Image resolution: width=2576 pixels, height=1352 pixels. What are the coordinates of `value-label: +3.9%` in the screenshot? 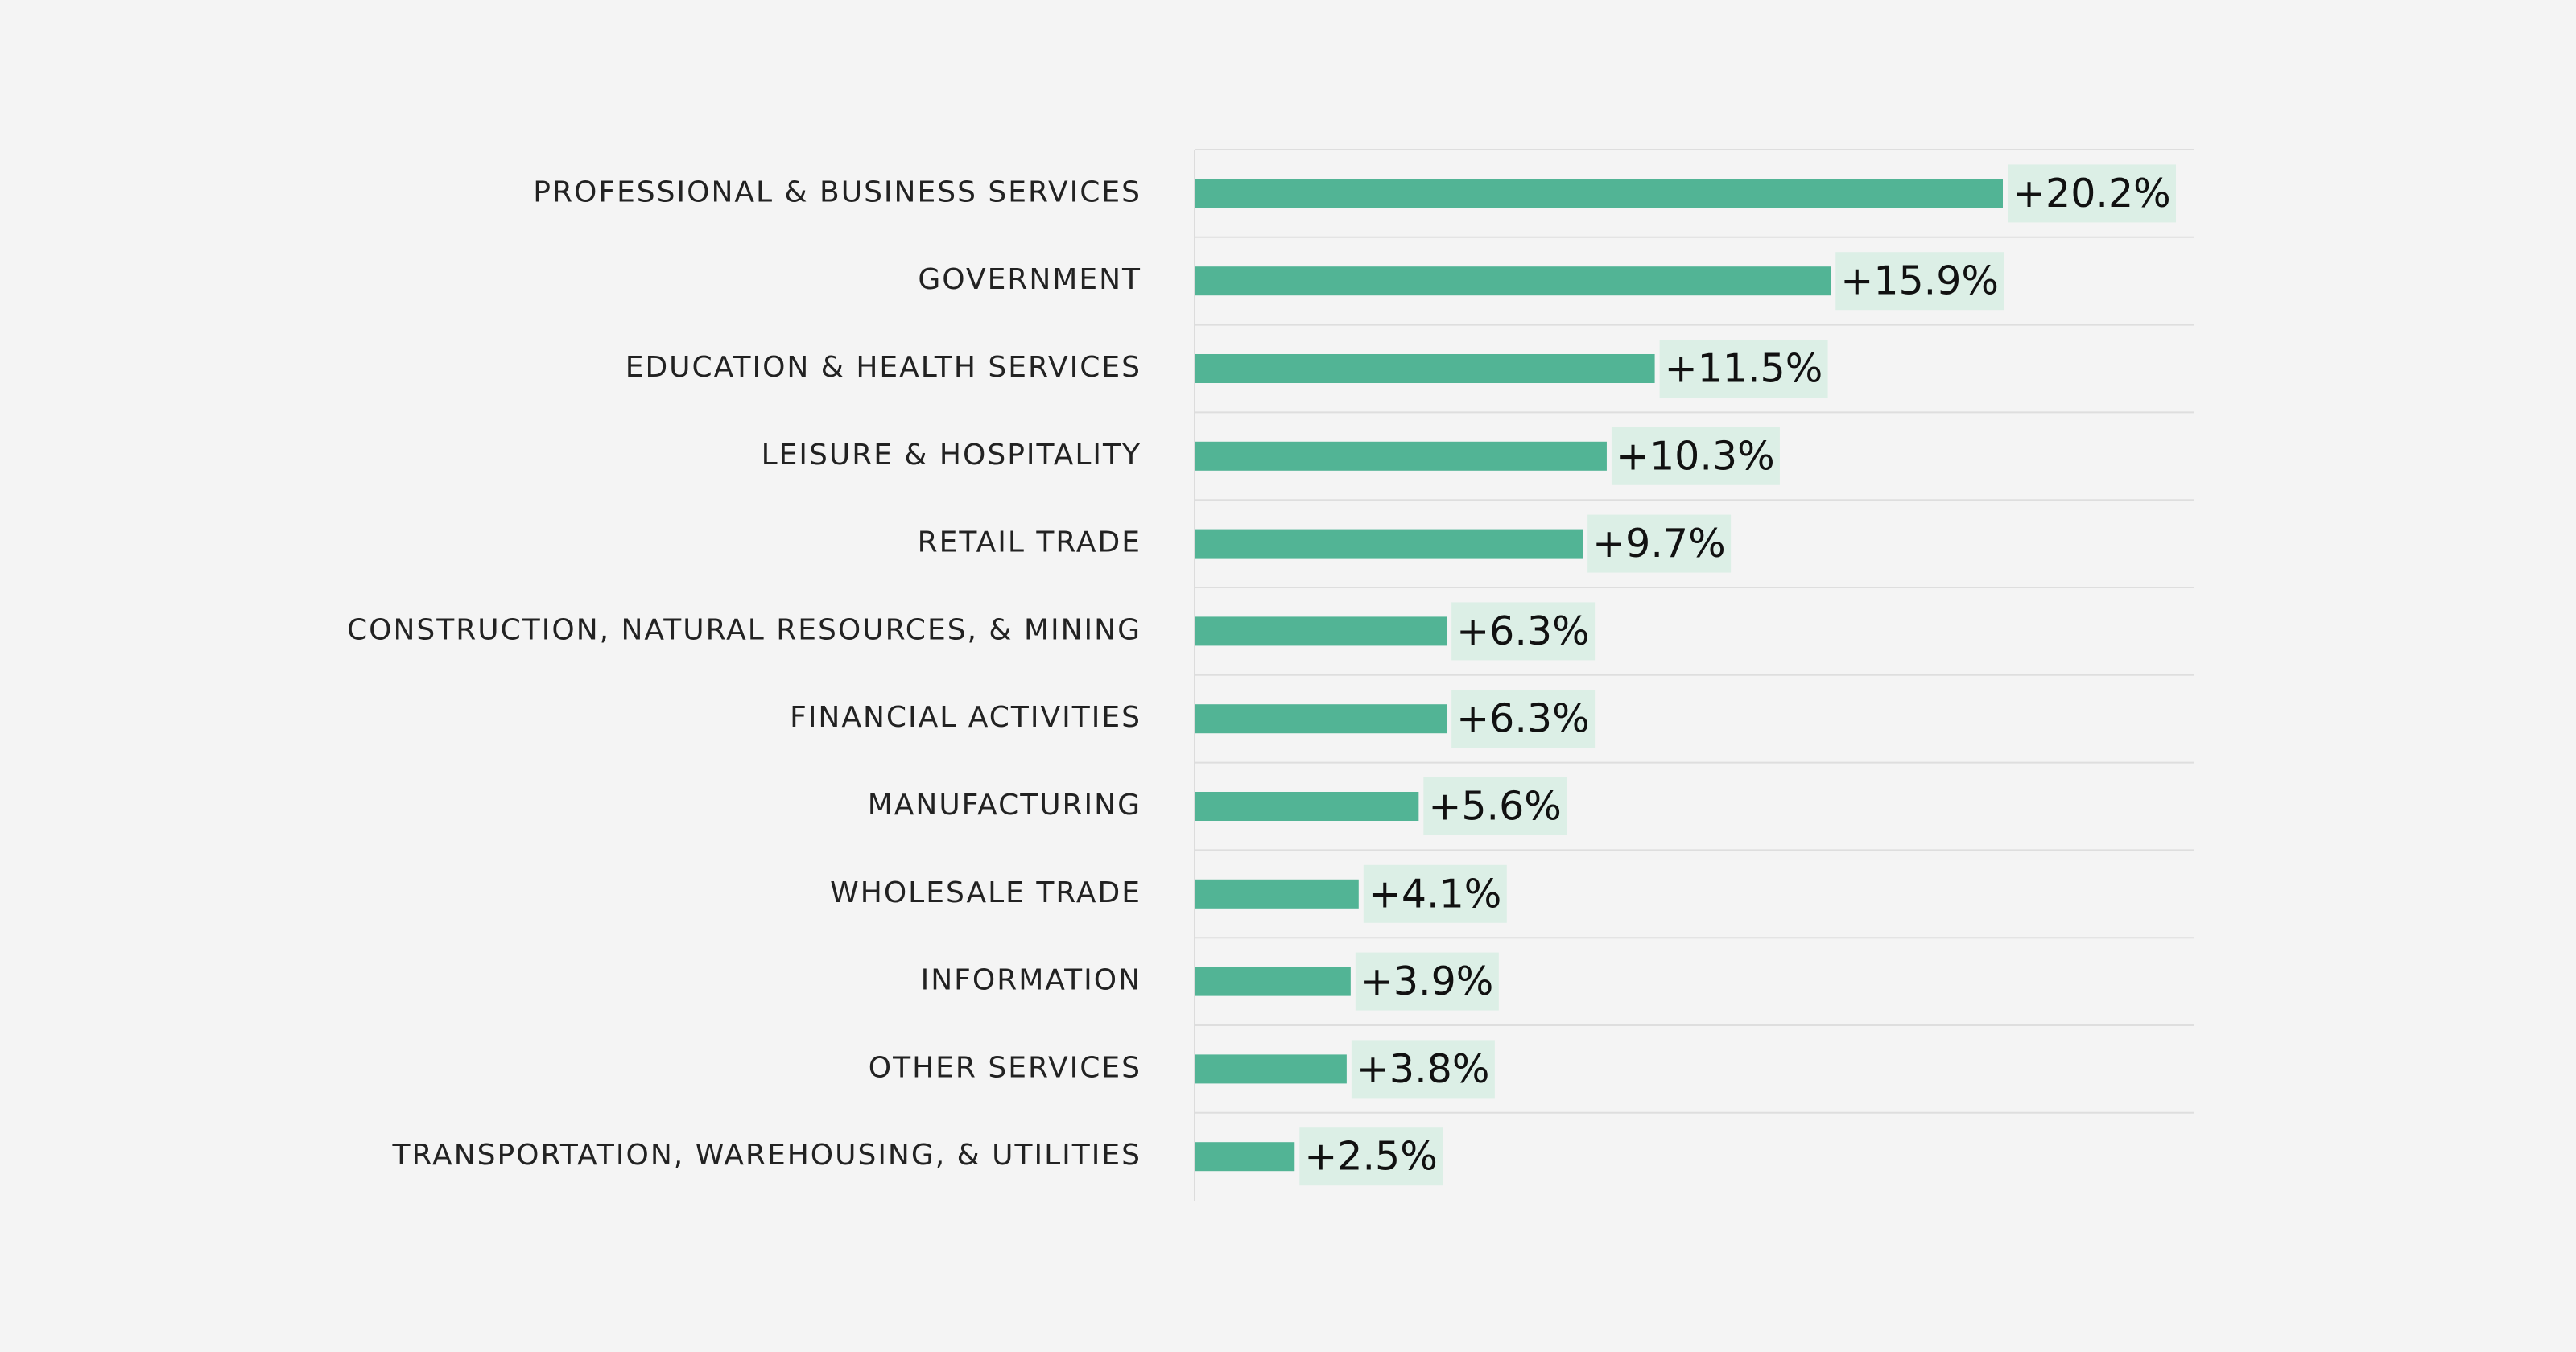 It's located at (1427, 981).